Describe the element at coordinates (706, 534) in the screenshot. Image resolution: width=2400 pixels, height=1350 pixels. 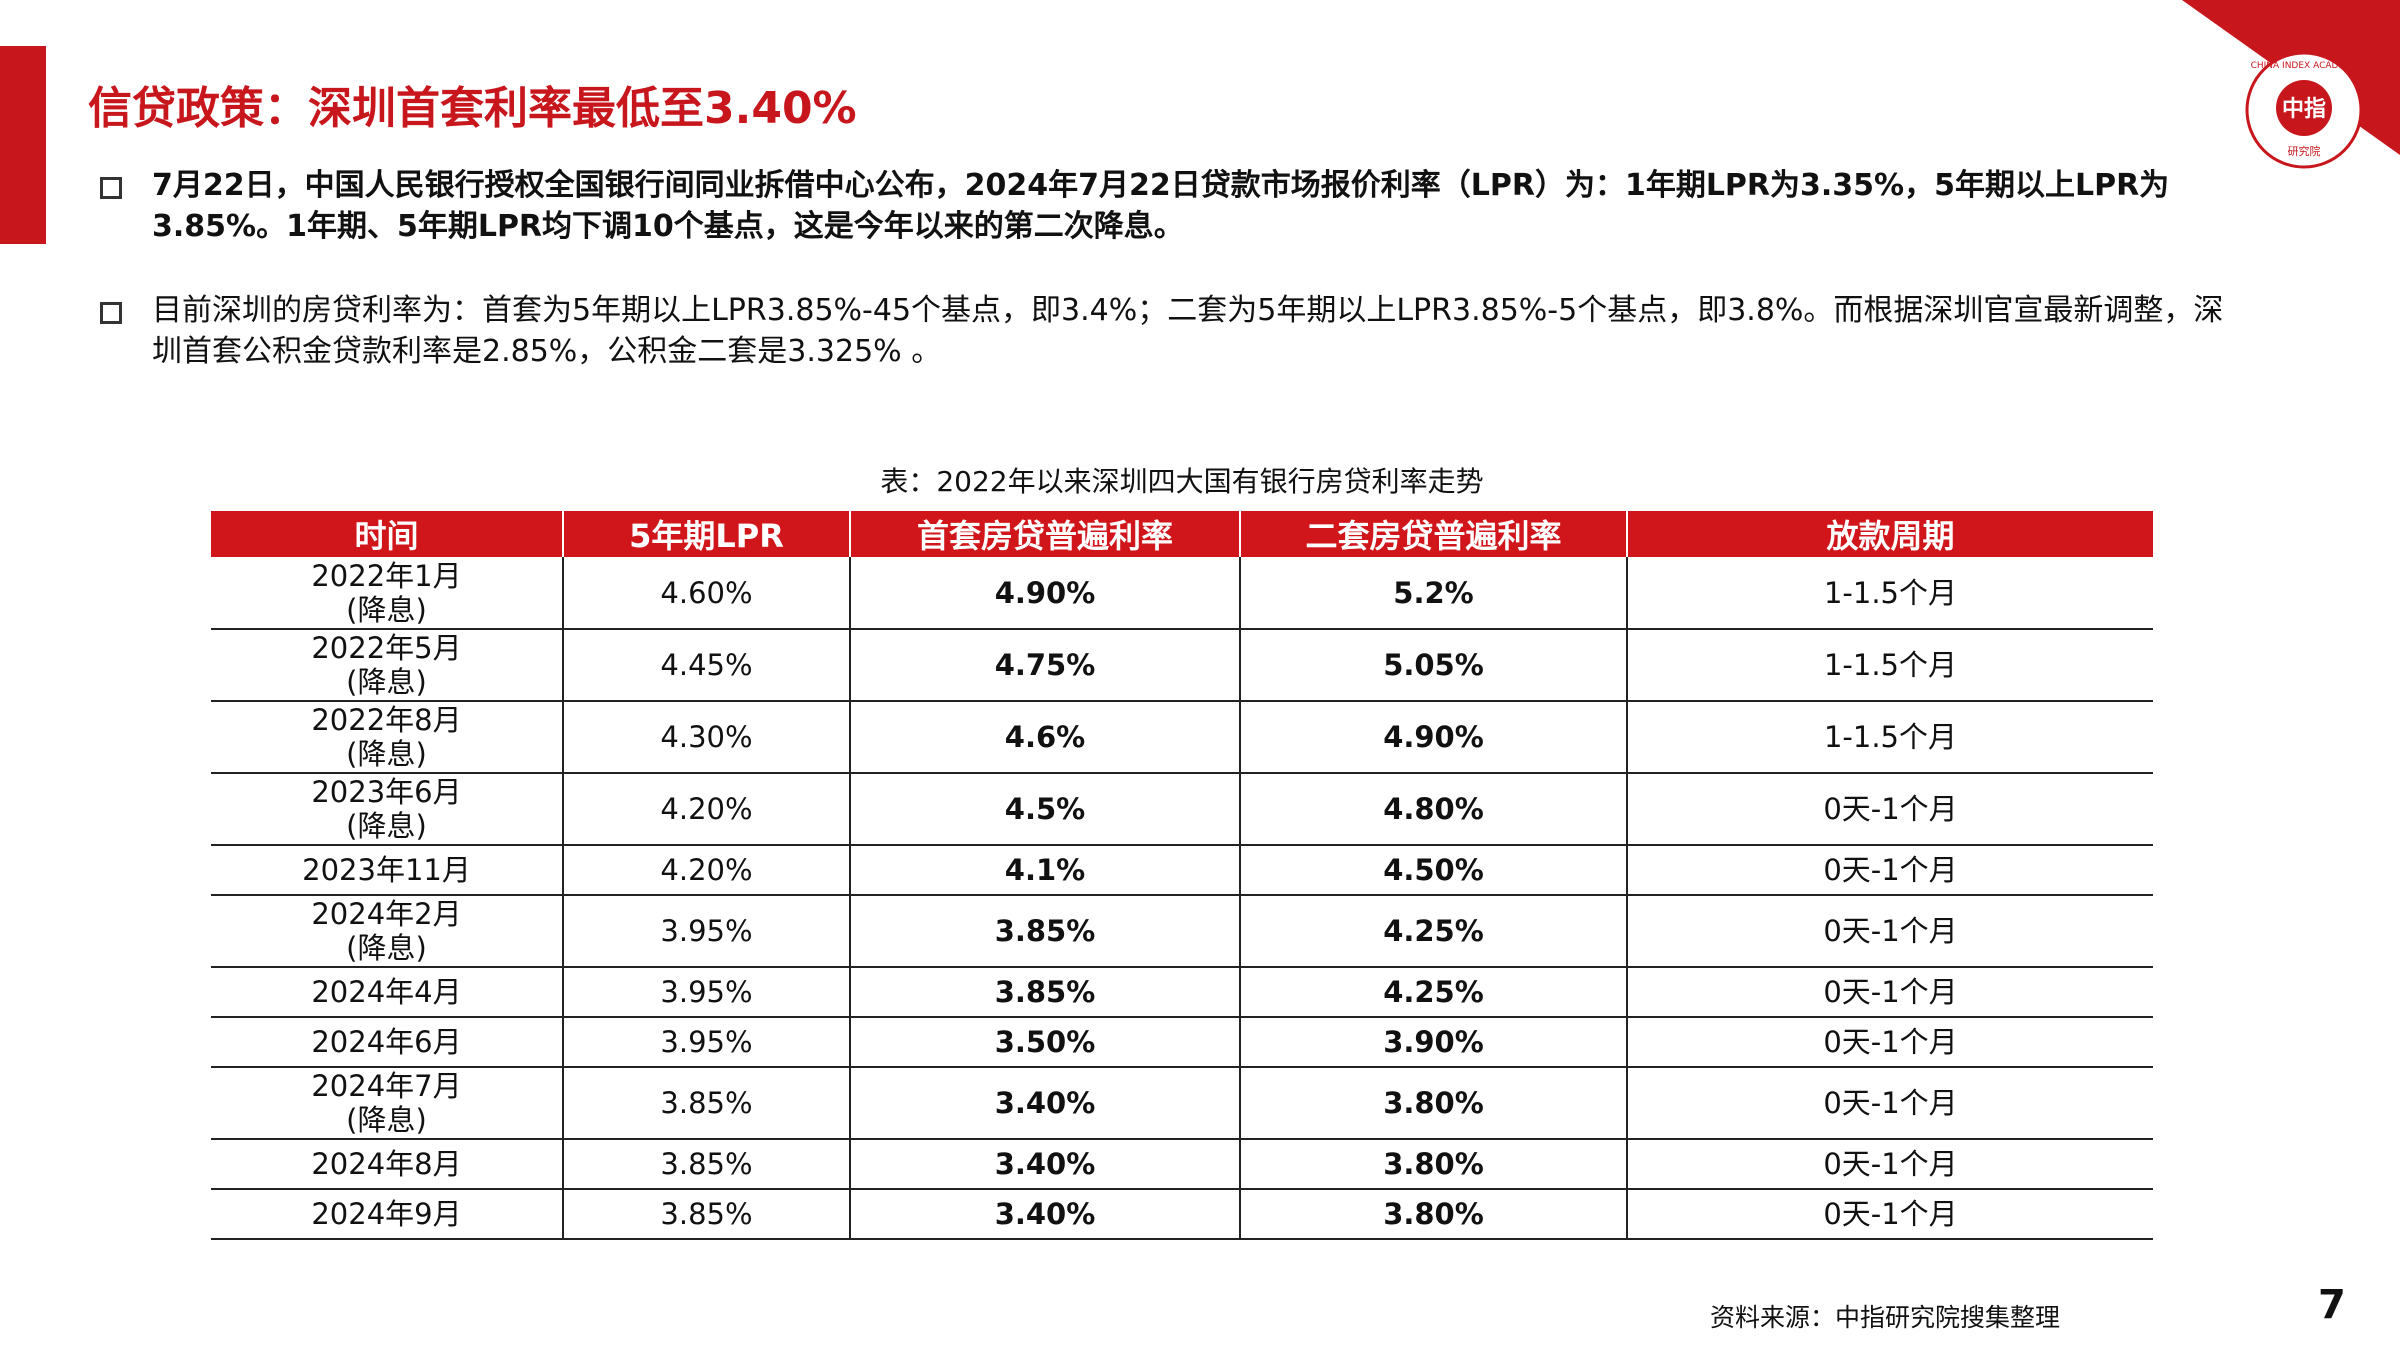
I see `column-header: 5年期LPR` at that location.